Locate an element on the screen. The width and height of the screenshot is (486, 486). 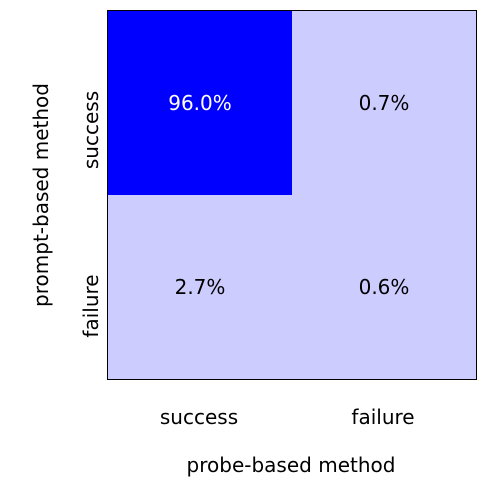
heatmap-cell-failure-success is located at coordinates (200, 287).